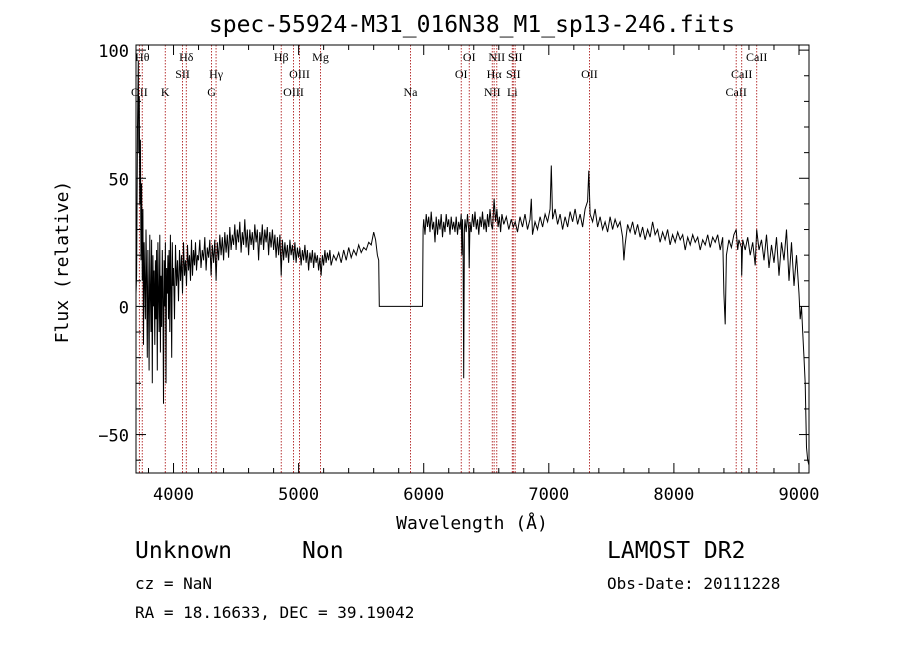 The image size is (900, 649). What do you see at coordinates (281, 57) in the screenshot?
I see `spectral-line-label: Hβ` at bounding box center [281, 57].